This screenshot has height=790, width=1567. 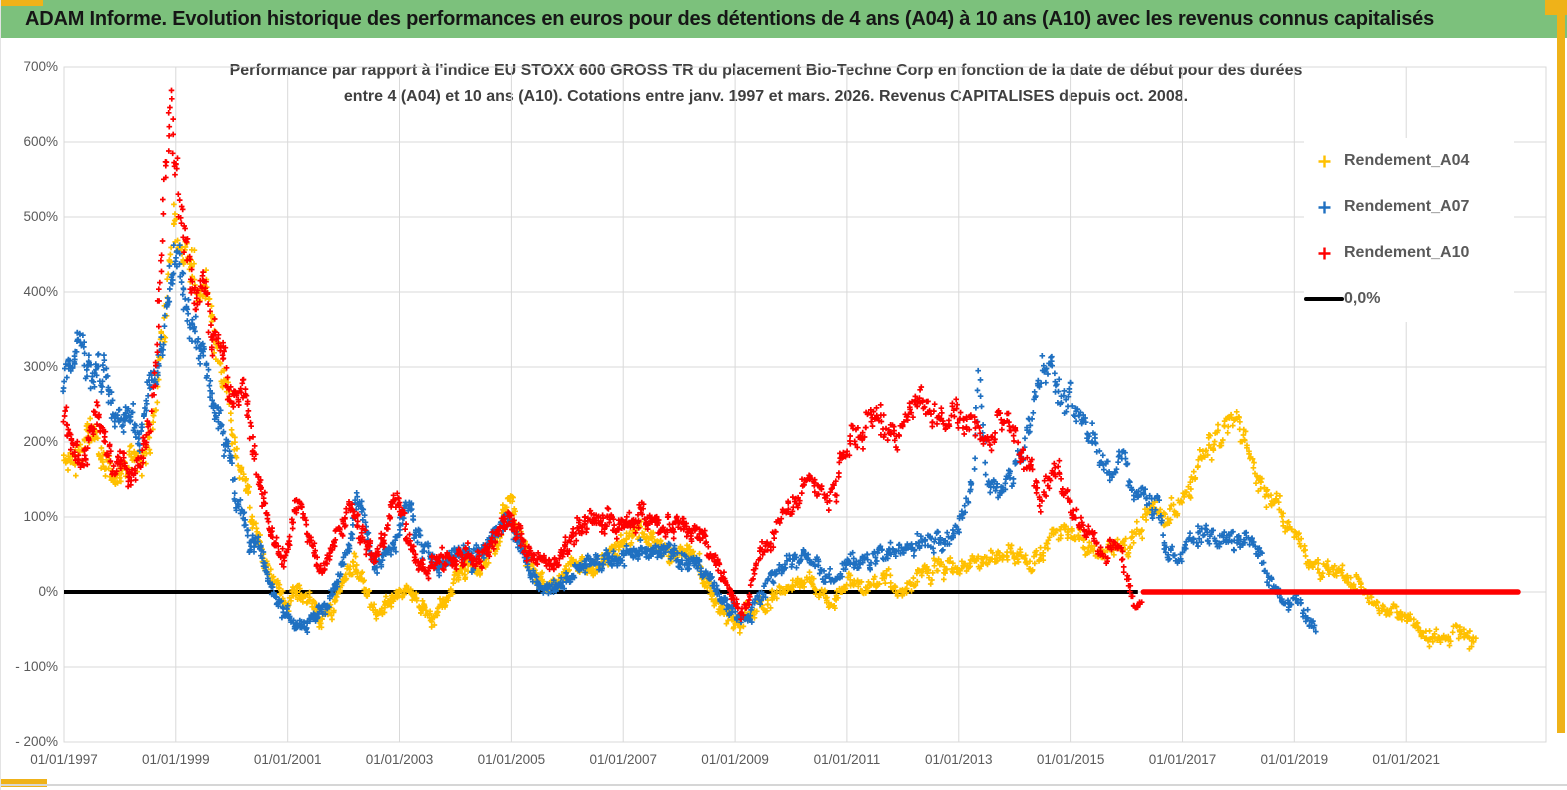 I want to click on legend-item-label: Rendement_A04, so click(x=1407, y=160).